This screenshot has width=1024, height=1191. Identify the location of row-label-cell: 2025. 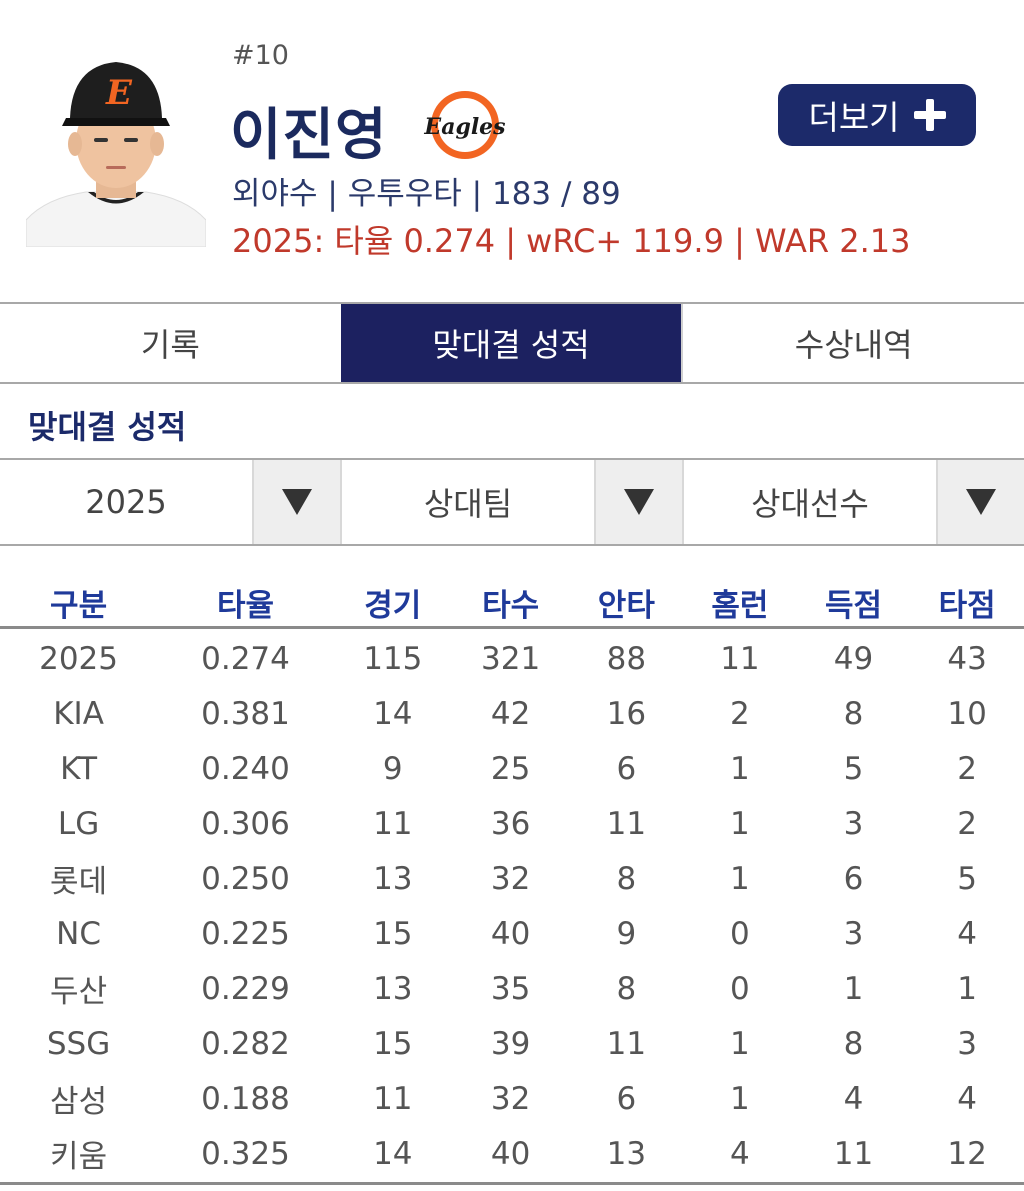
(79, 658).